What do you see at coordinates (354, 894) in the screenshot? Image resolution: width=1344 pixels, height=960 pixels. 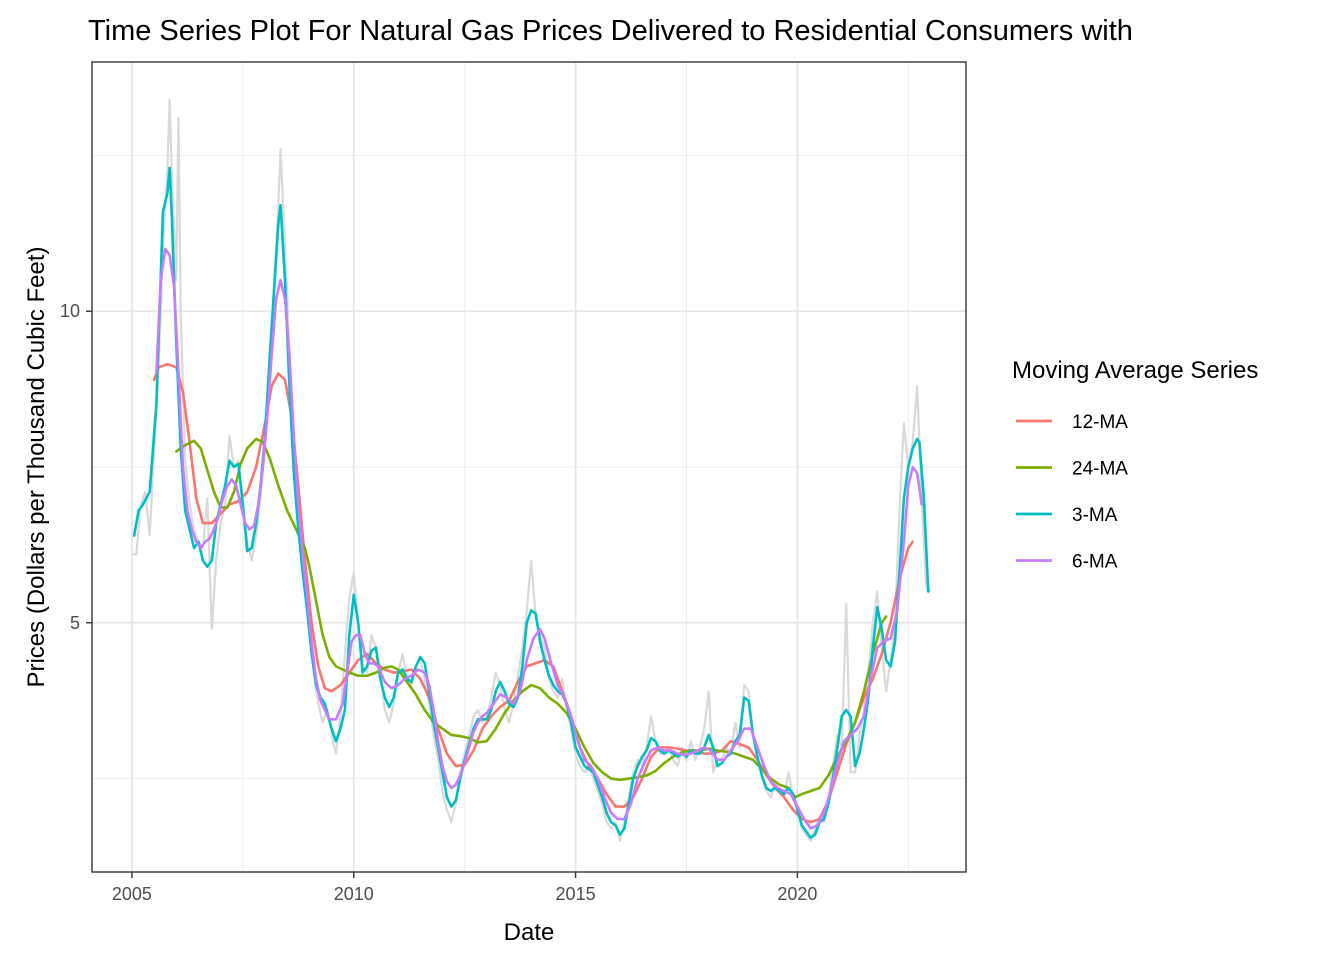 I see `x-tick-label: 2010` at bounding box center [354, 894].